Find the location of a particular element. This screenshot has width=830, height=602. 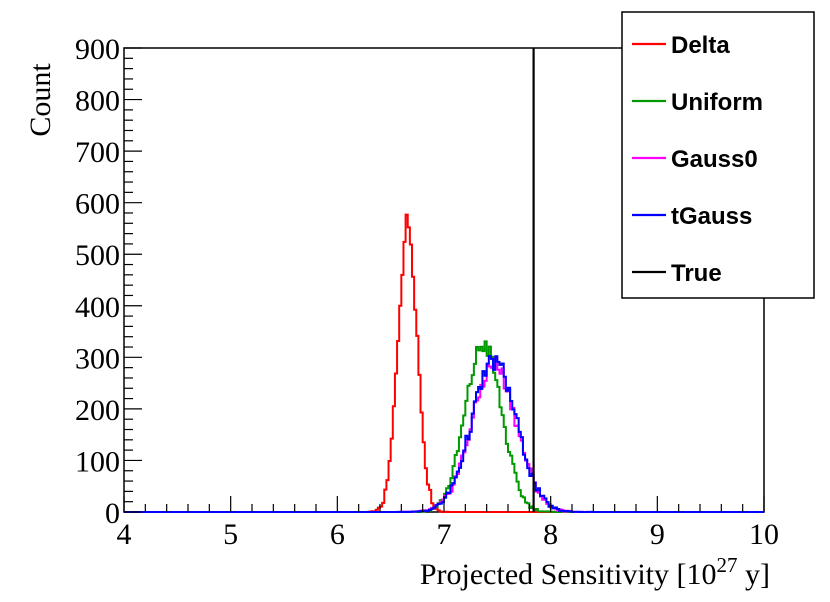

x-tick-label: 7 is located at coordinates (444, 534).